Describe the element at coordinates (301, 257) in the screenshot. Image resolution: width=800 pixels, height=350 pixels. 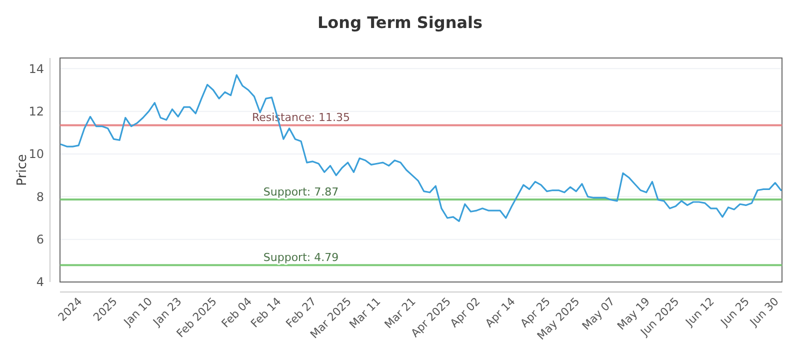
I see `ref-line-label: Support: 4.79` at that location.